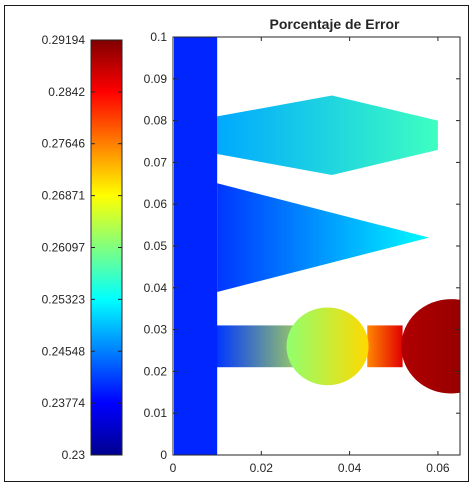 This screenshot has width=475, height=485. What do you see at coordinates (106, 247) in the screenshot?
I see `colorbar-gradient` at bounding box center [106, 247].